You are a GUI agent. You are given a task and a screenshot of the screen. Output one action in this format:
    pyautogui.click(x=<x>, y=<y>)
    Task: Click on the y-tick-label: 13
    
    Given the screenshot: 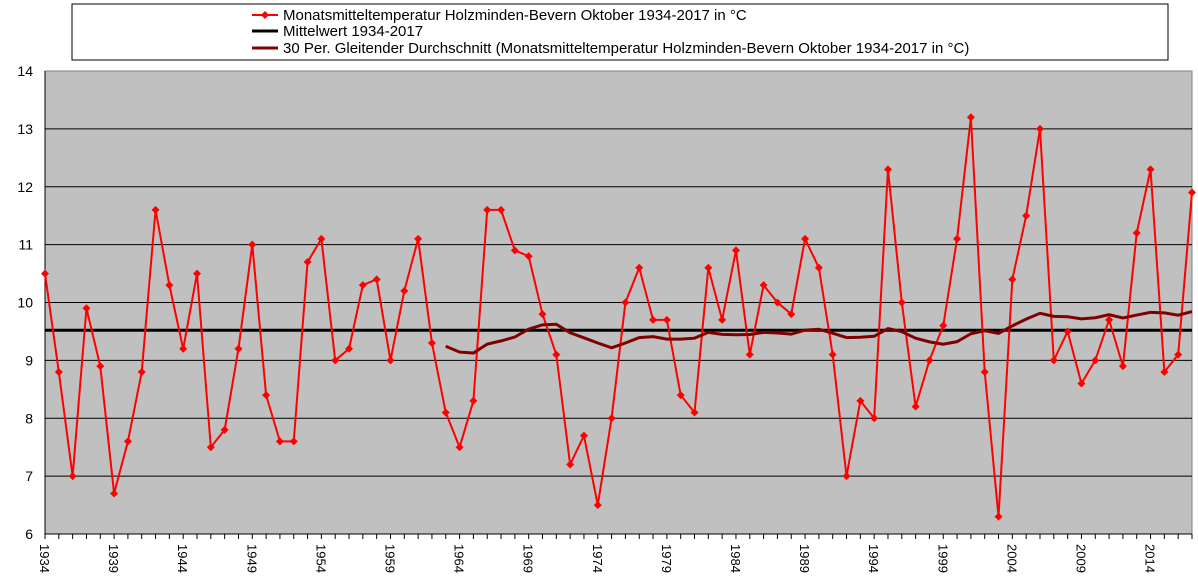 What is the action you would take?
    pyautogui.click(x=25, y=129)
    